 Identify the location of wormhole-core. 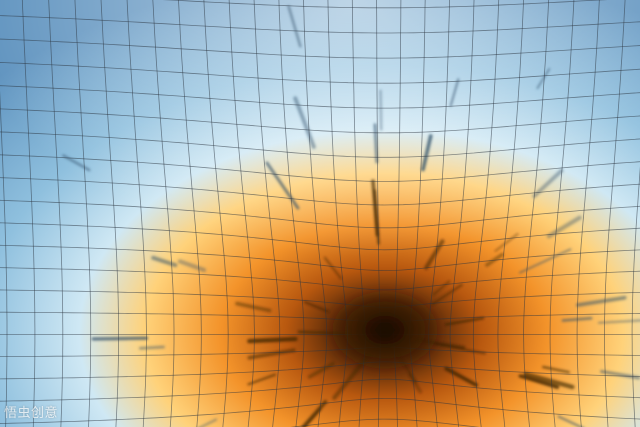
(385, 330).